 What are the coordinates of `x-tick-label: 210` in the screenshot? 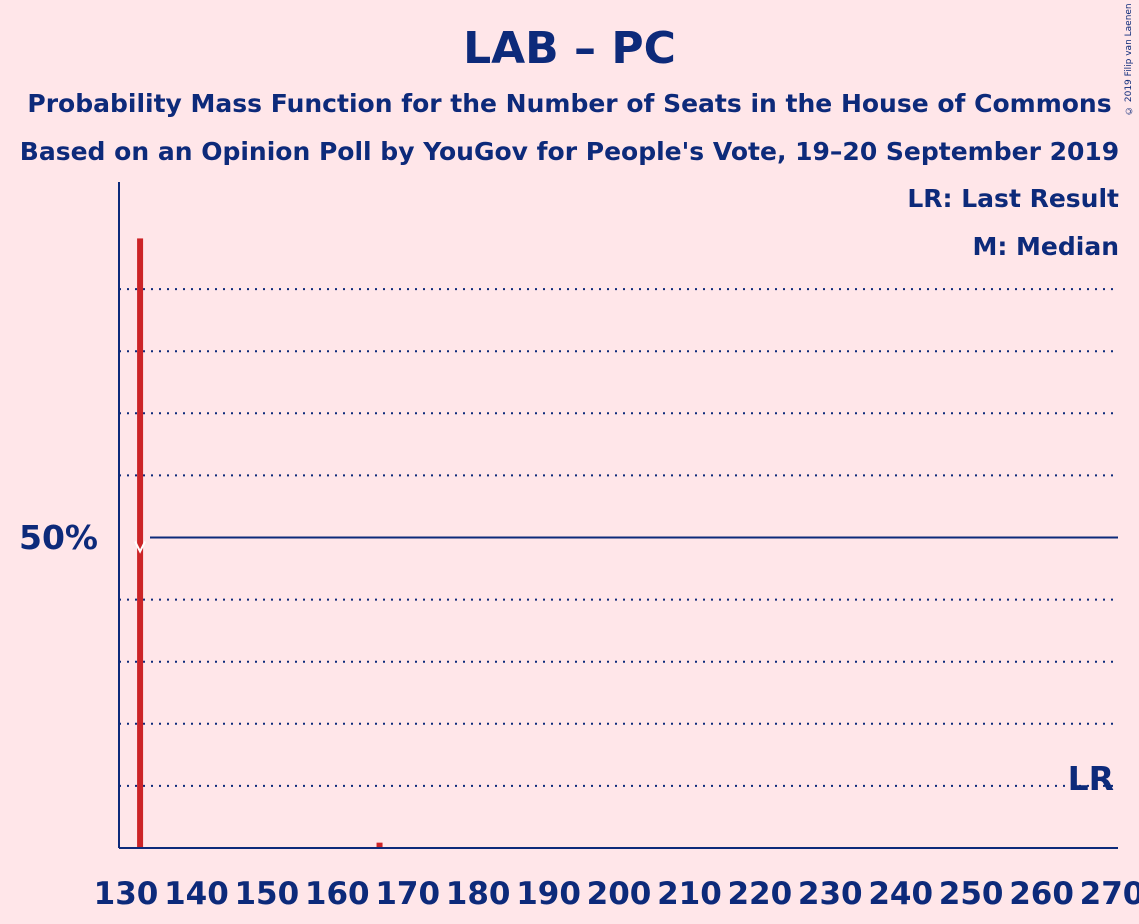 It's located at (689, 894).